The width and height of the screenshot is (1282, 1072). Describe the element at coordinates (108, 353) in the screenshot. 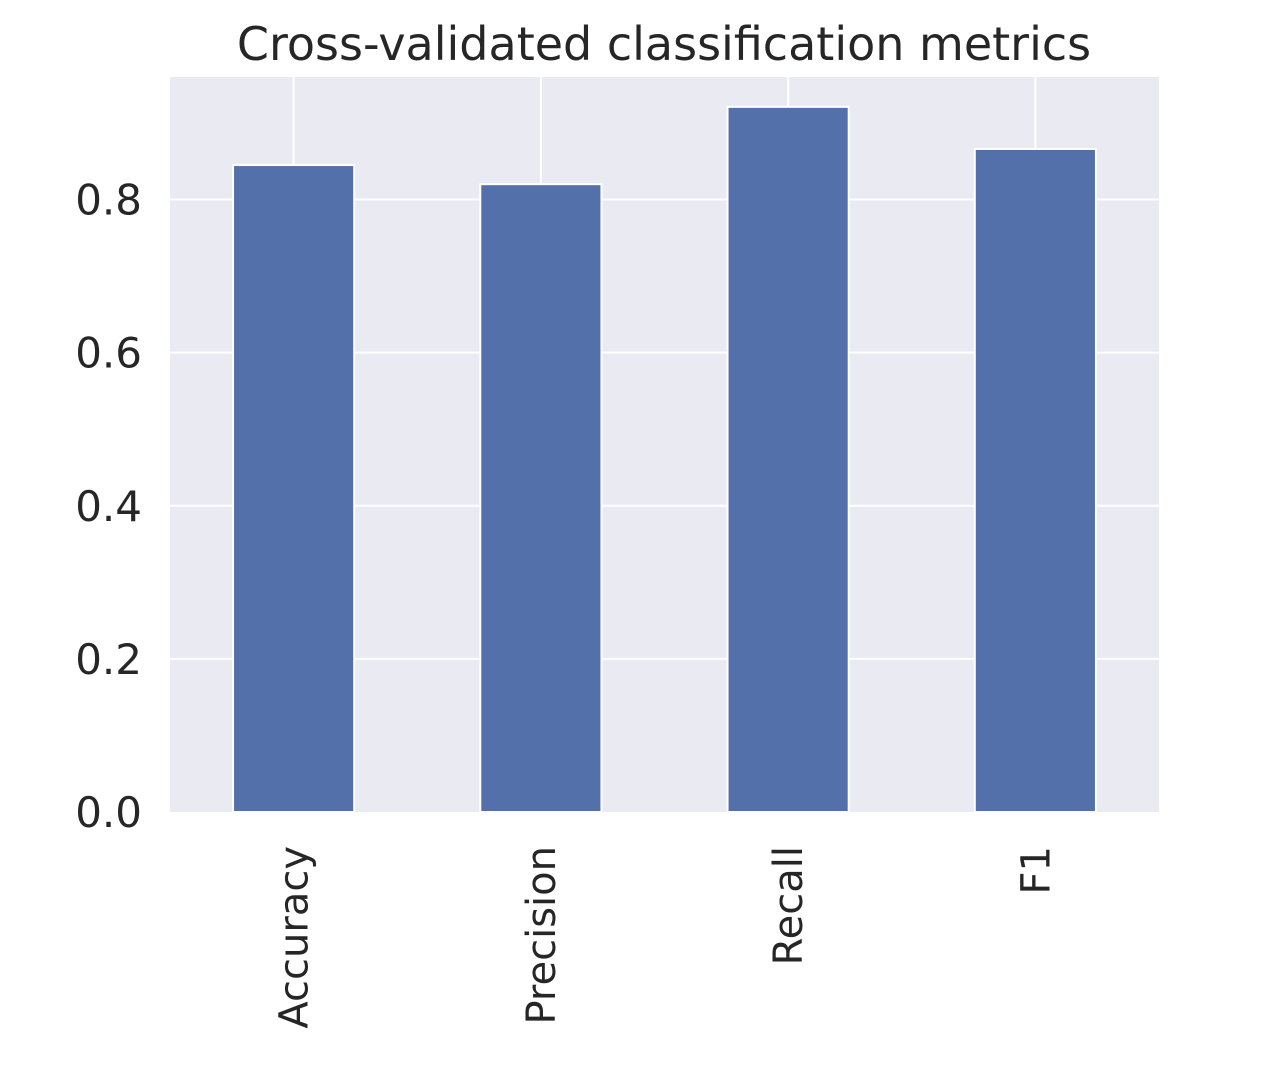

I see `y-tick-label: 0.6` at that location.